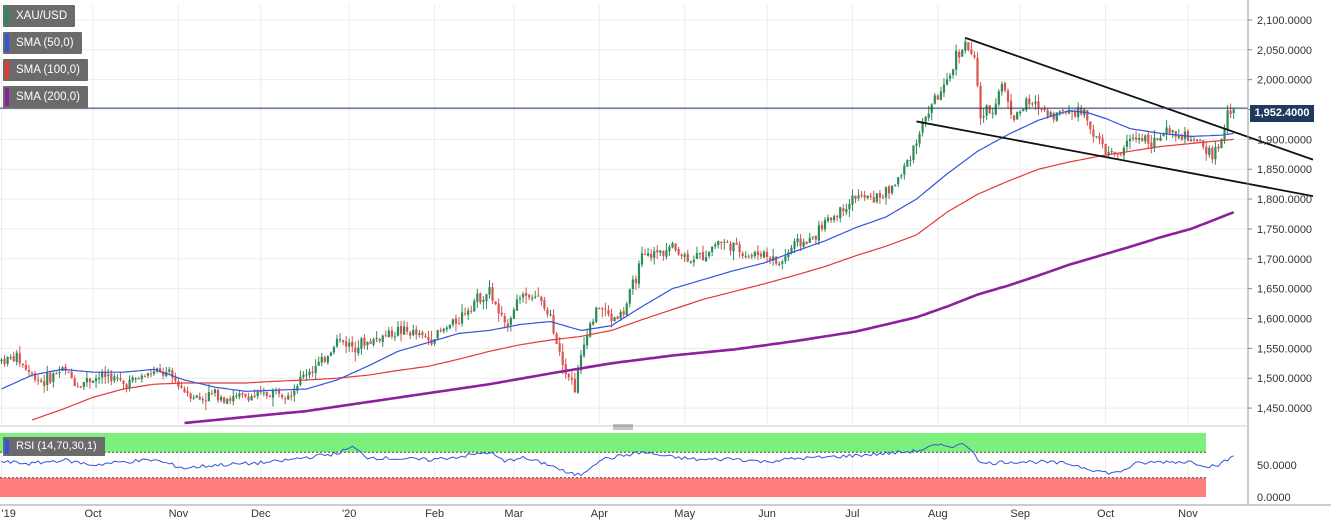 The image size is (1331, 526). I want to click on legend-sma100-label: SMA (100,0), so click(48, 70).